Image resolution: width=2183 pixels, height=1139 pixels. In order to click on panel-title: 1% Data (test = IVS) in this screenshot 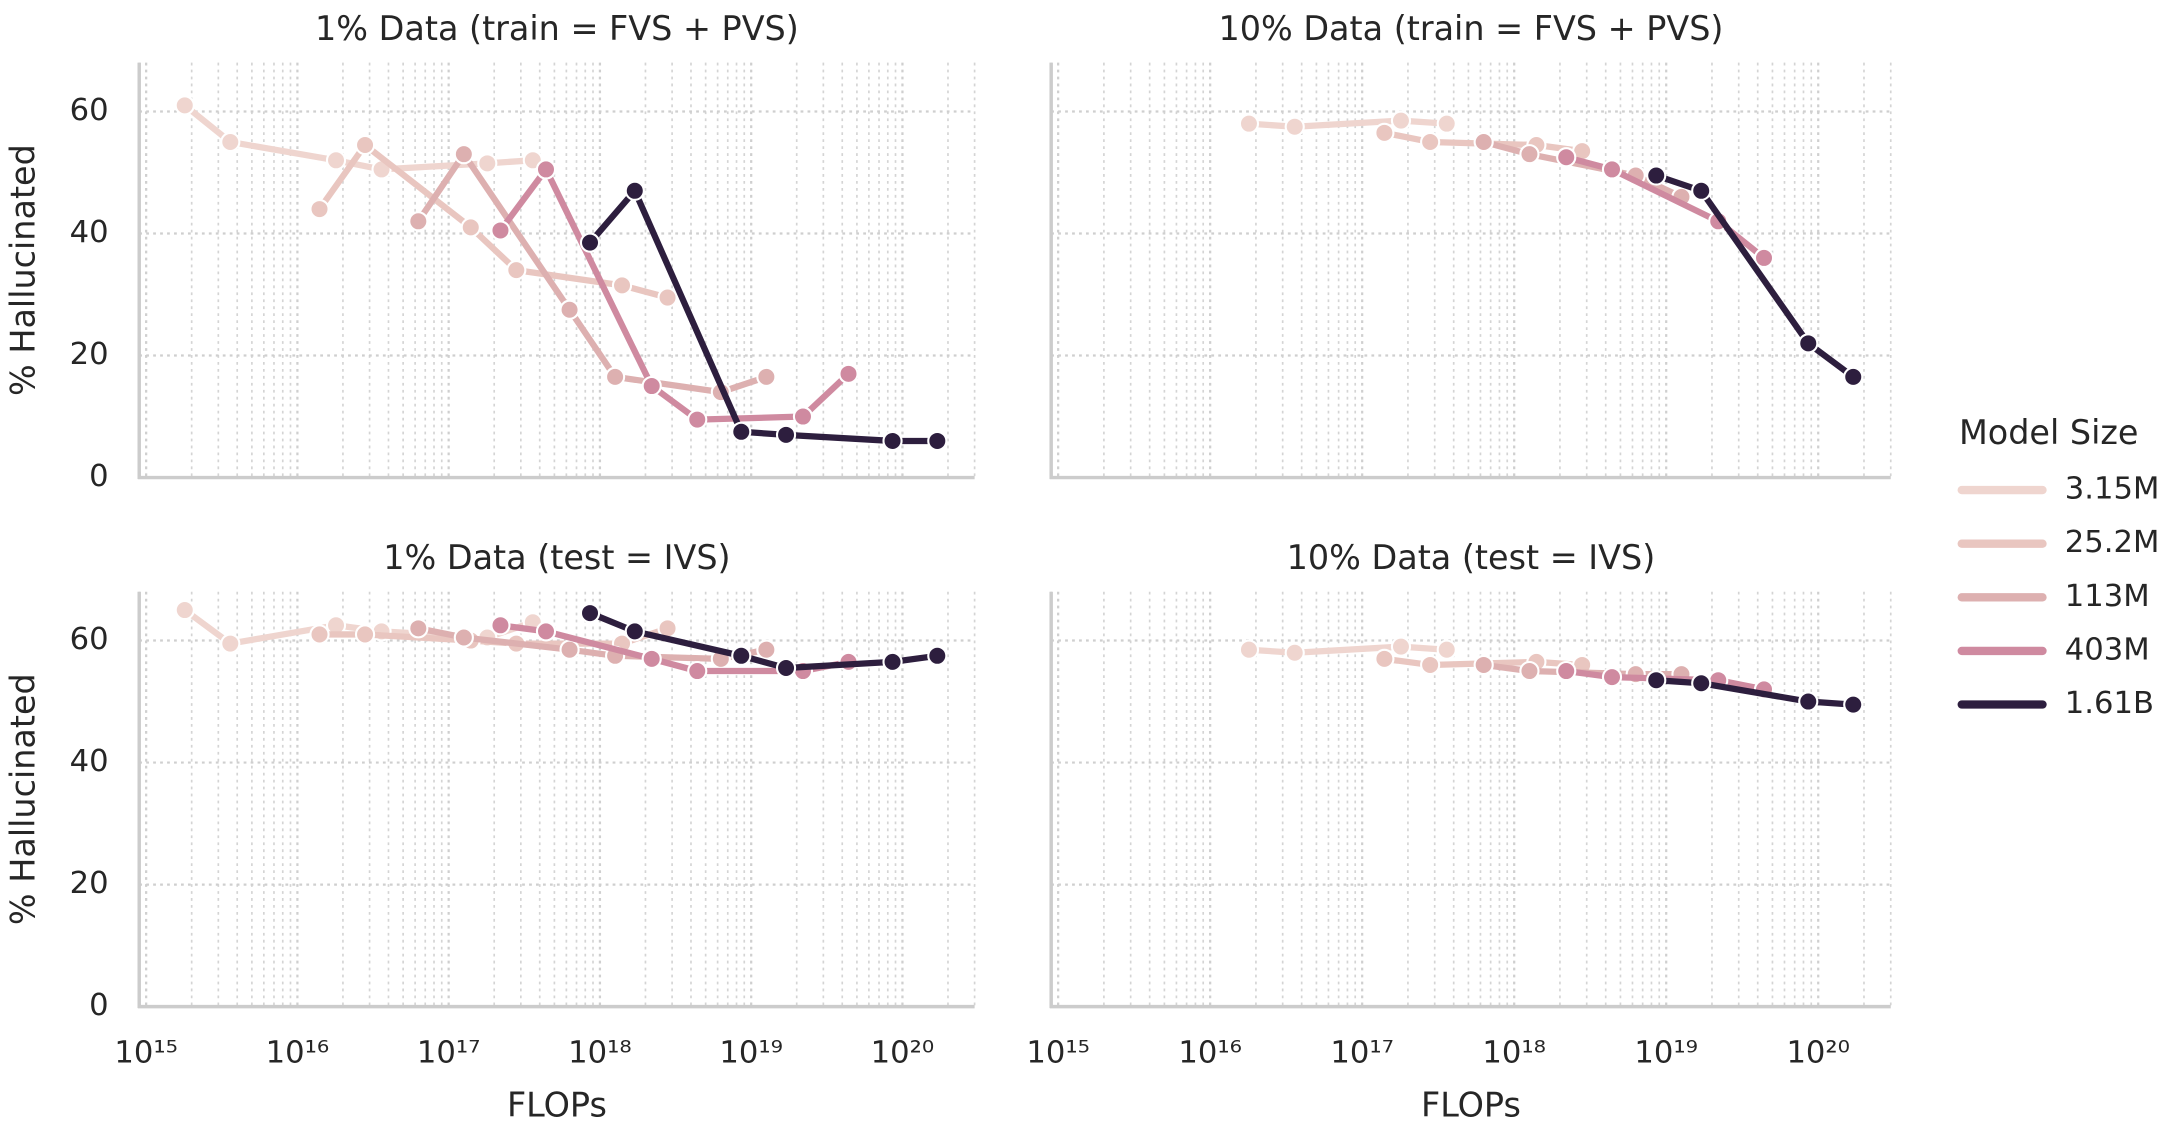, I will do `click(556, 557)`.